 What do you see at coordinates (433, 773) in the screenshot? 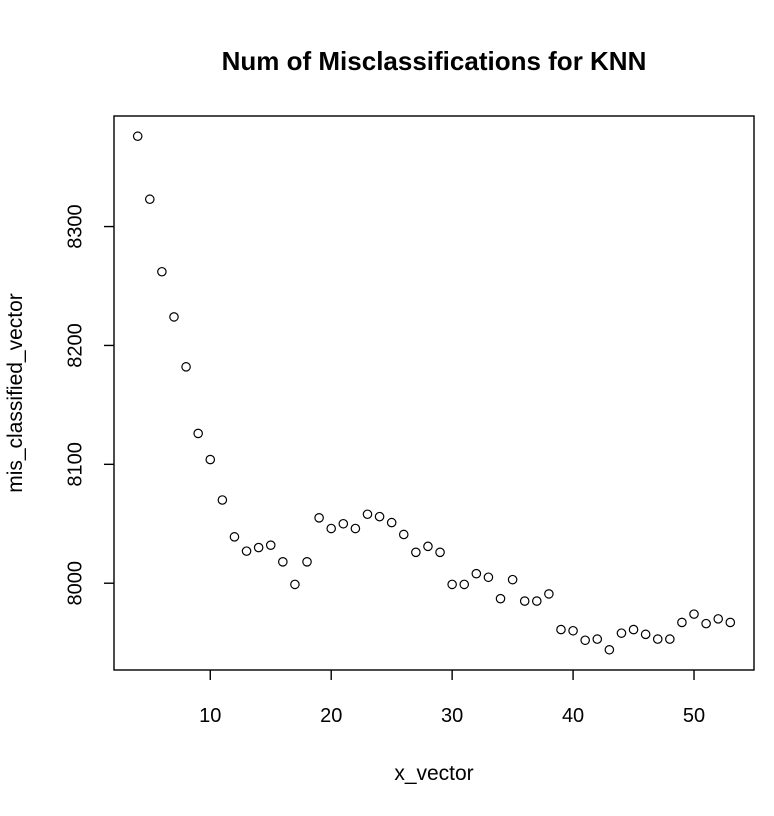
I see `x-axis-label: x_vector` at bounding box center [433, 773].